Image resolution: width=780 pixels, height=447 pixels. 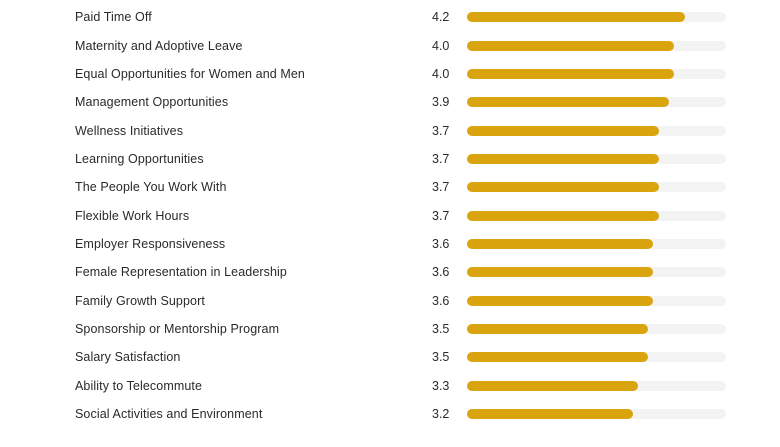 I want to click on category-label: Equal Opportunities for Women and Men, so click(x=190, y=73).